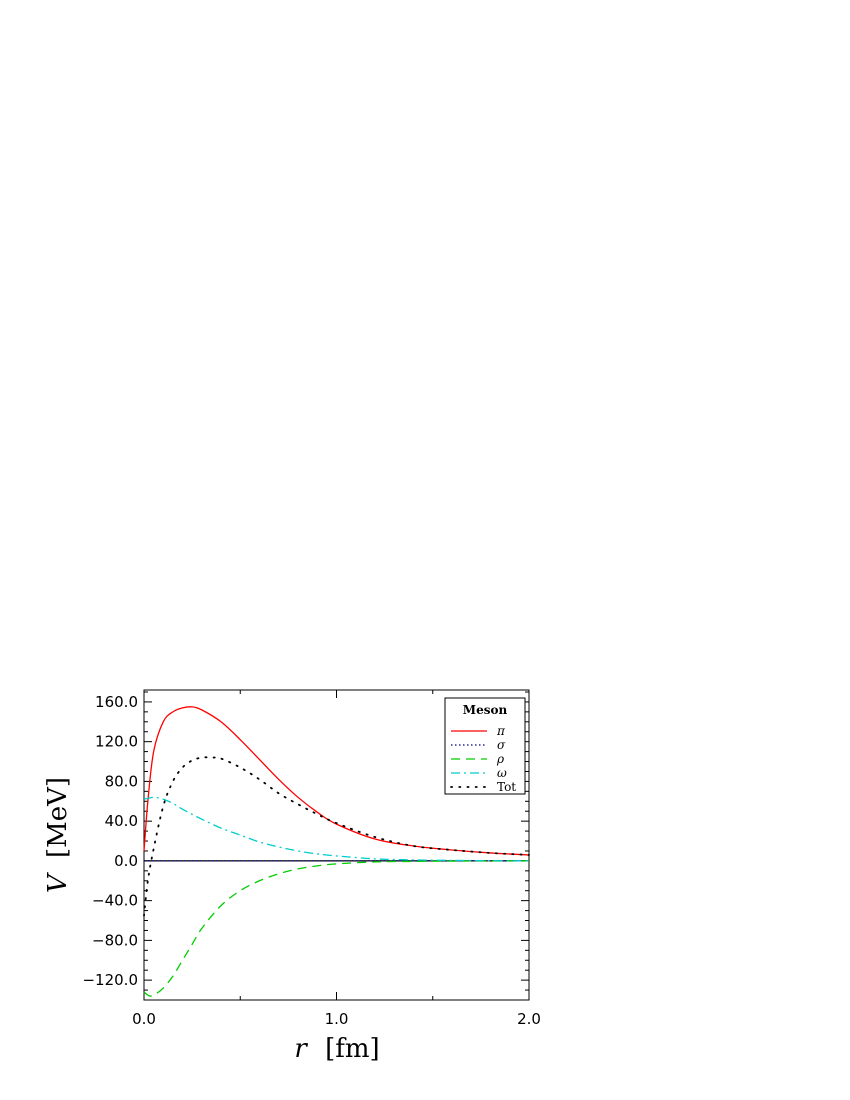 Image resolution: width=850 pixels, height=1100 pixels. I want to click on y-tick-label: 120.0, so click(116, 742).